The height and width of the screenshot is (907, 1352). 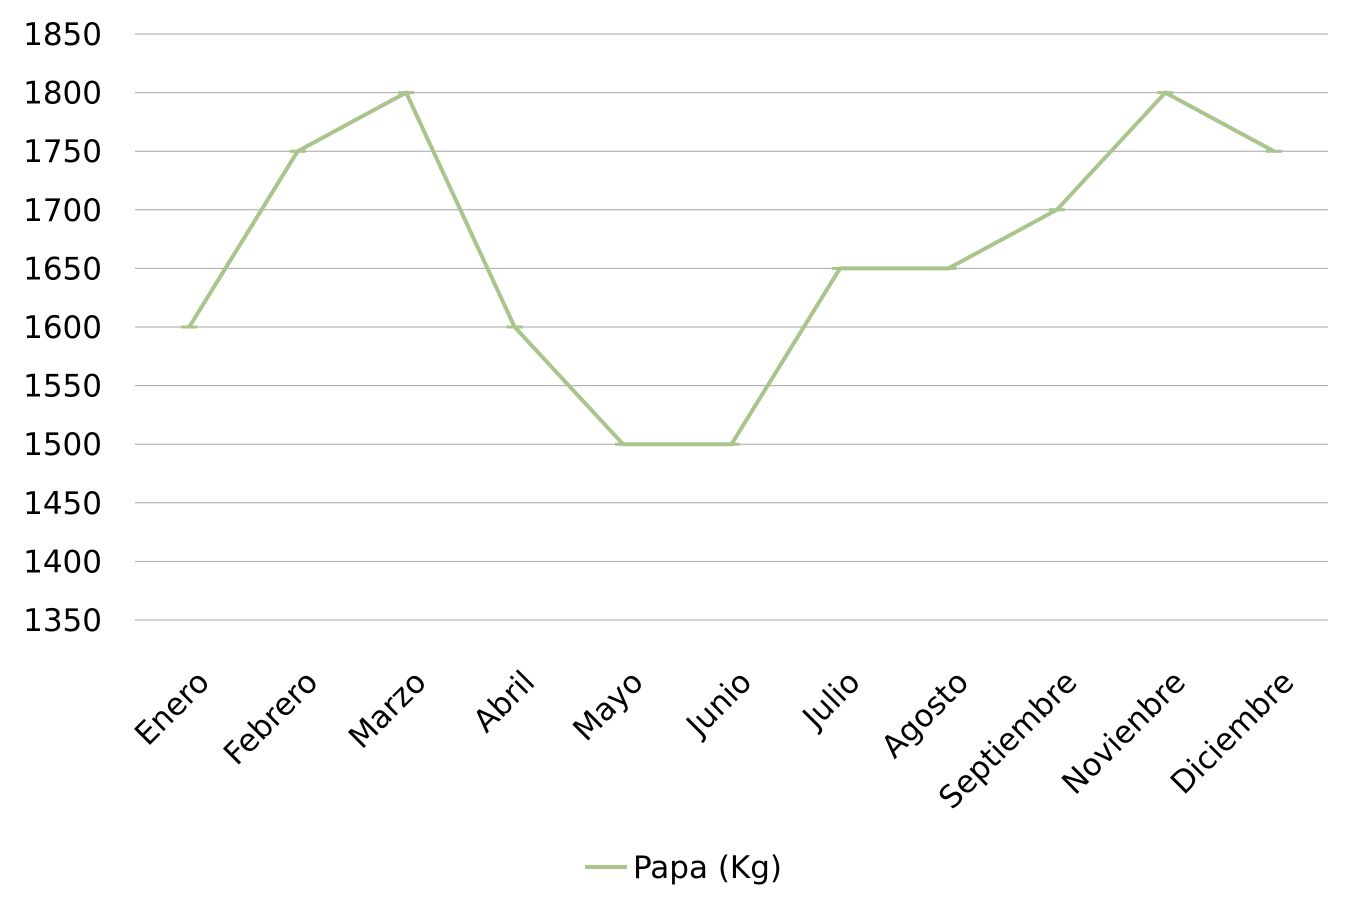 I want to click on y-tick-label: 1700, so click(x=62, y=211).